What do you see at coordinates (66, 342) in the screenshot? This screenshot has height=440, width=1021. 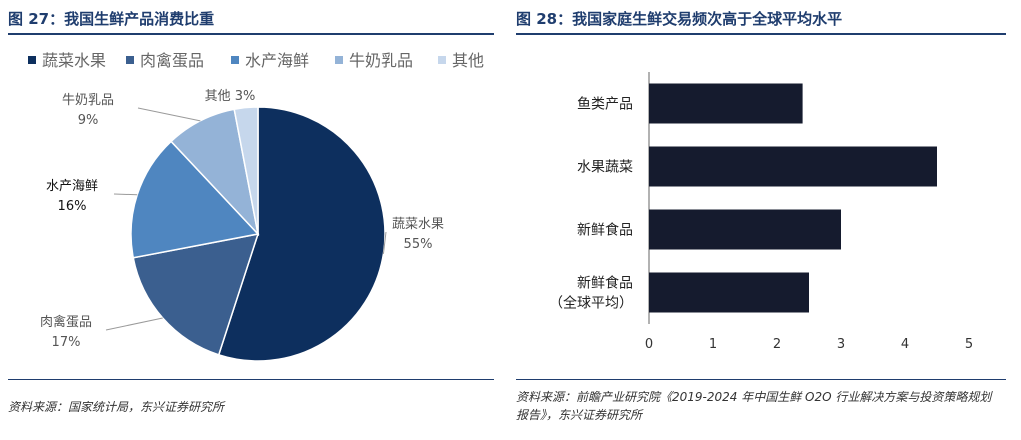 I see `pie-value-label: 17%` at bounding box center [66, 342].